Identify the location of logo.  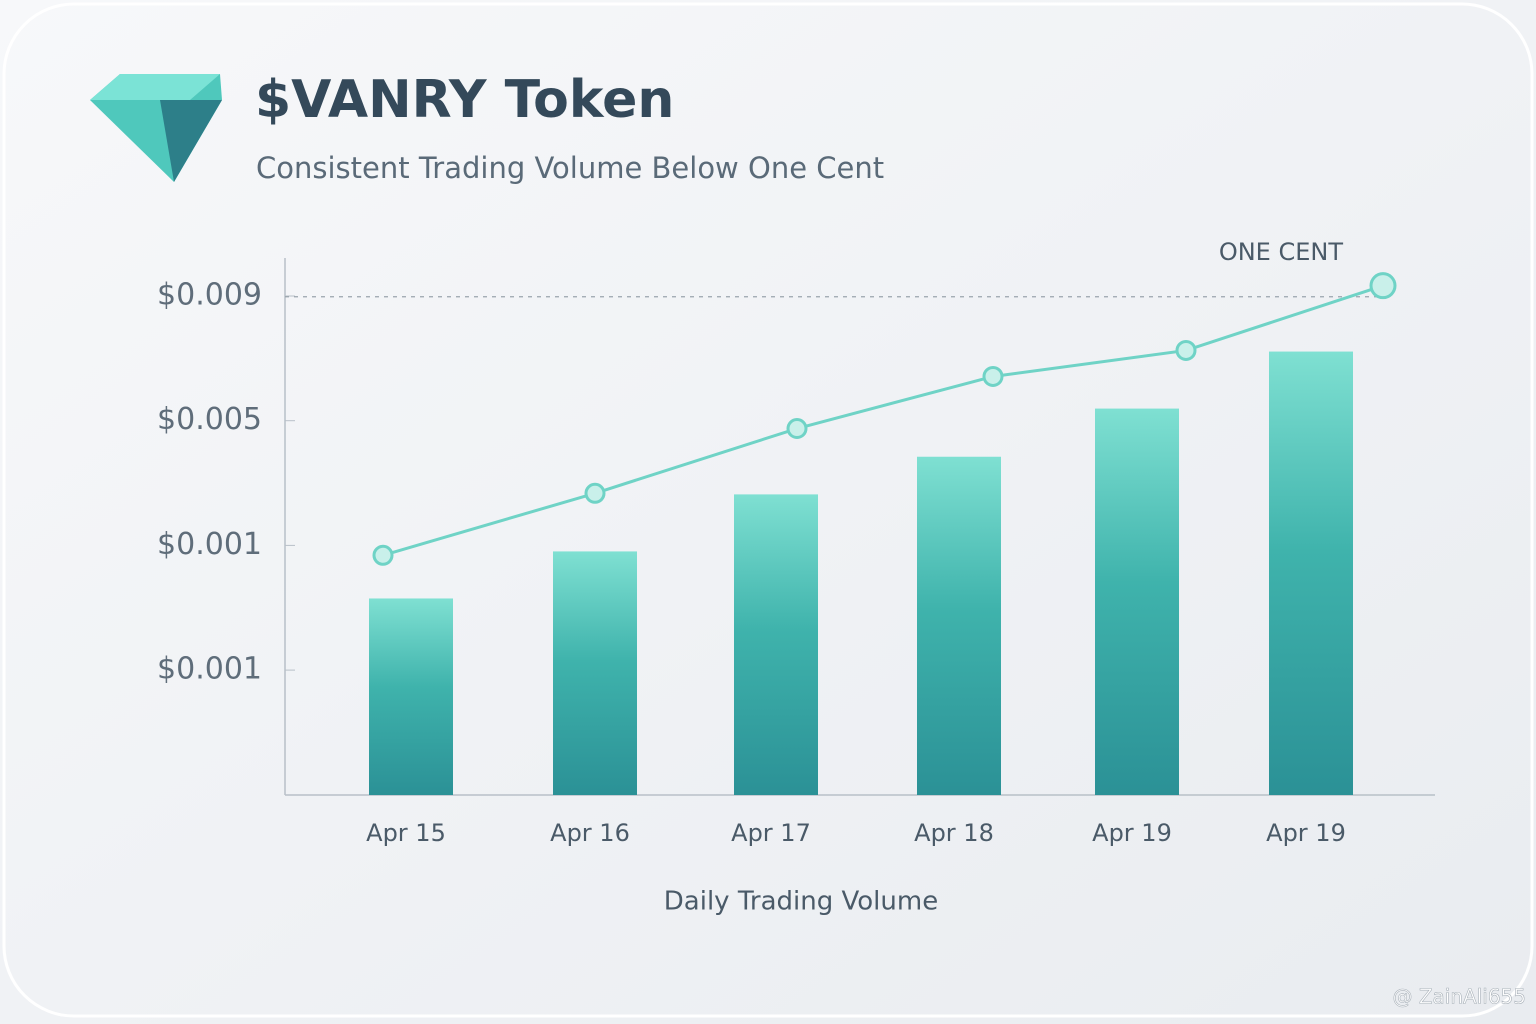
(156, 128).